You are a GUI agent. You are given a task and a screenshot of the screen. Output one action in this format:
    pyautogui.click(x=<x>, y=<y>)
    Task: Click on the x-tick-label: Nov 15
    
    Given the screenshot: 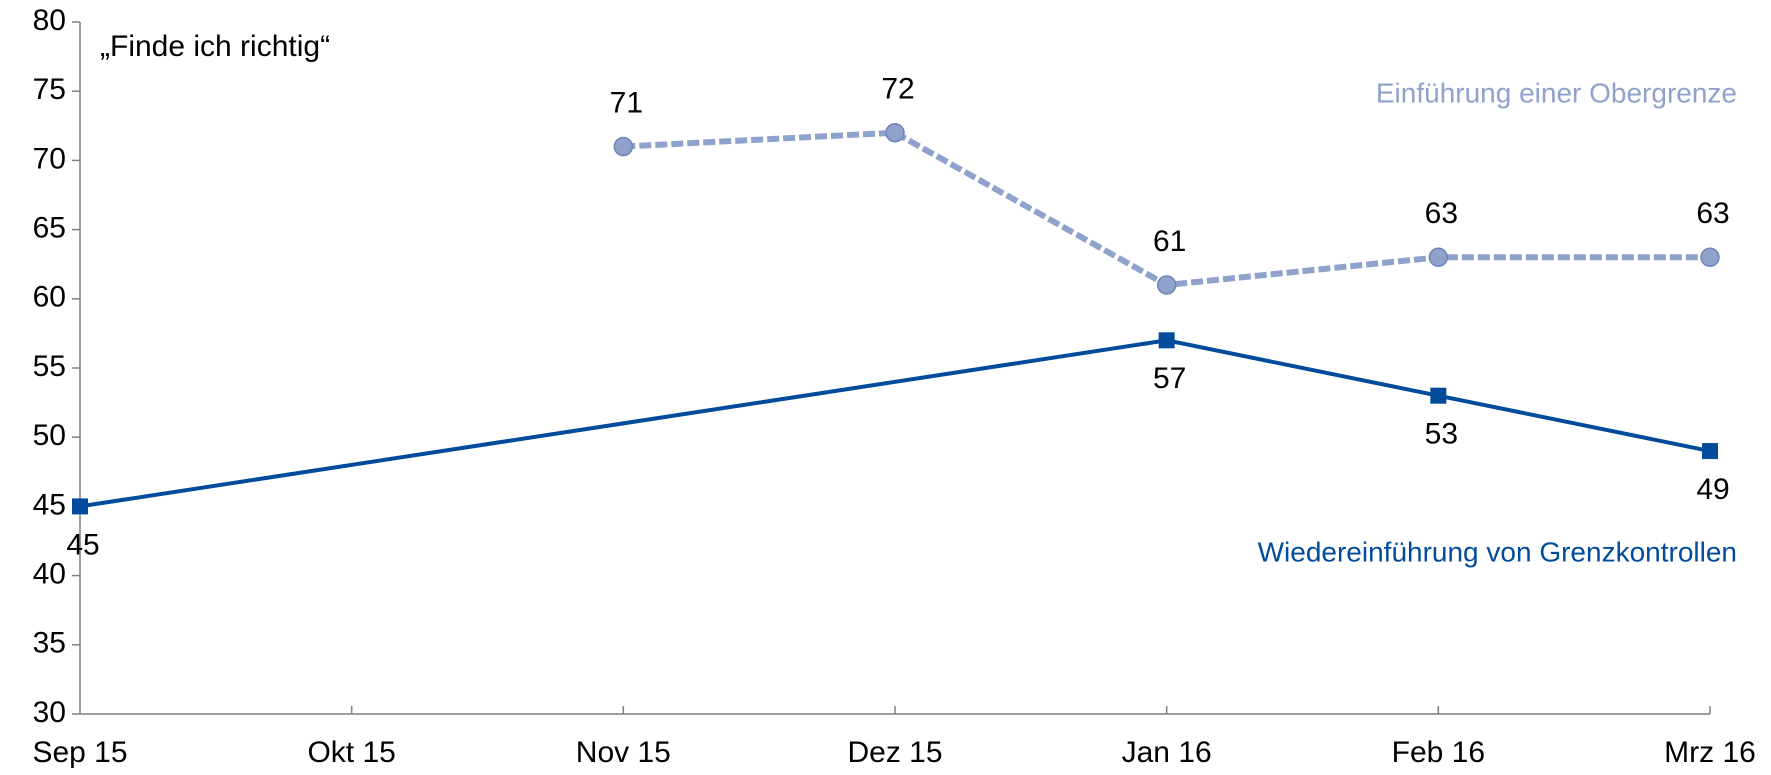 What is the action you would take?
    pyautogui.click(x=623, y=752)
    